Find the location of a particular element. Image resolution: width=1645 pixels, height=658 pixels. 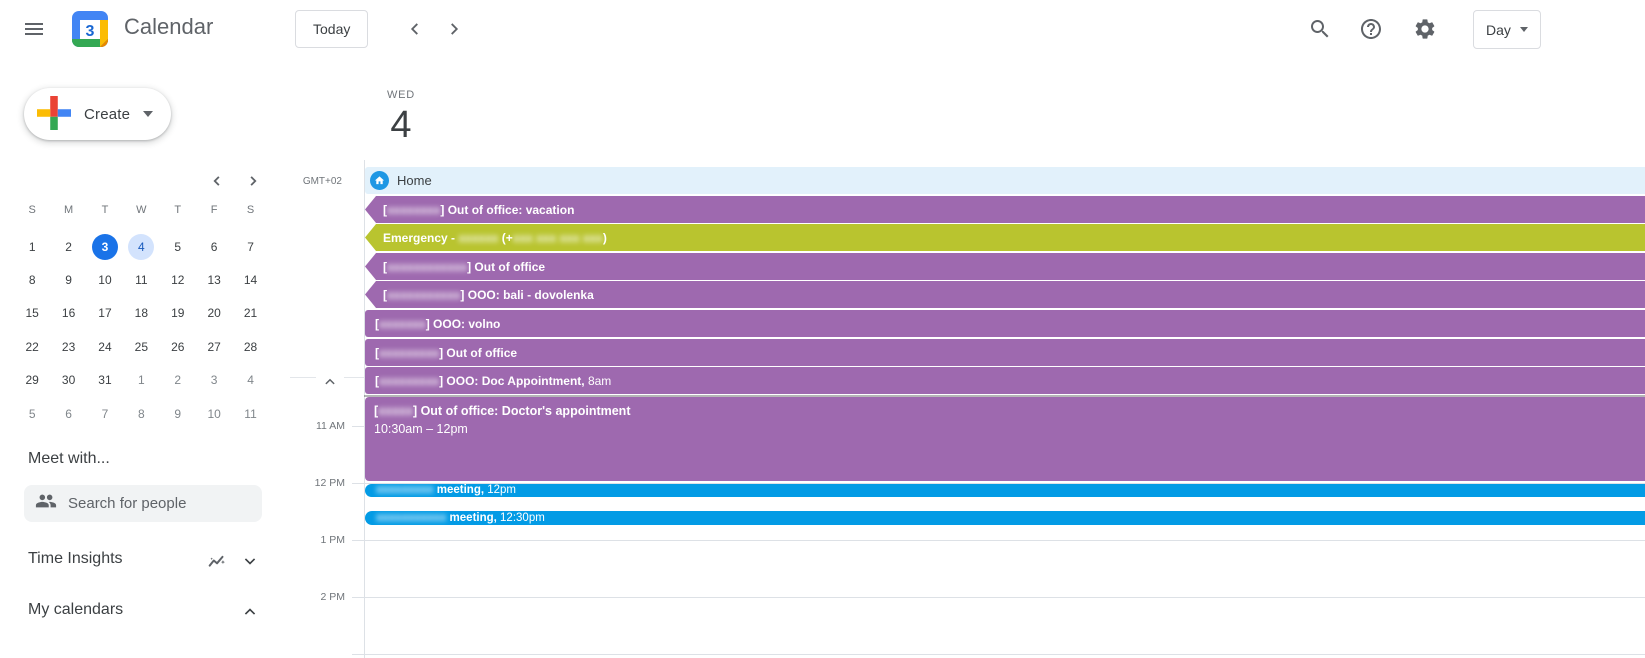

minical-day: 27 is located at coordinates (214, 346).